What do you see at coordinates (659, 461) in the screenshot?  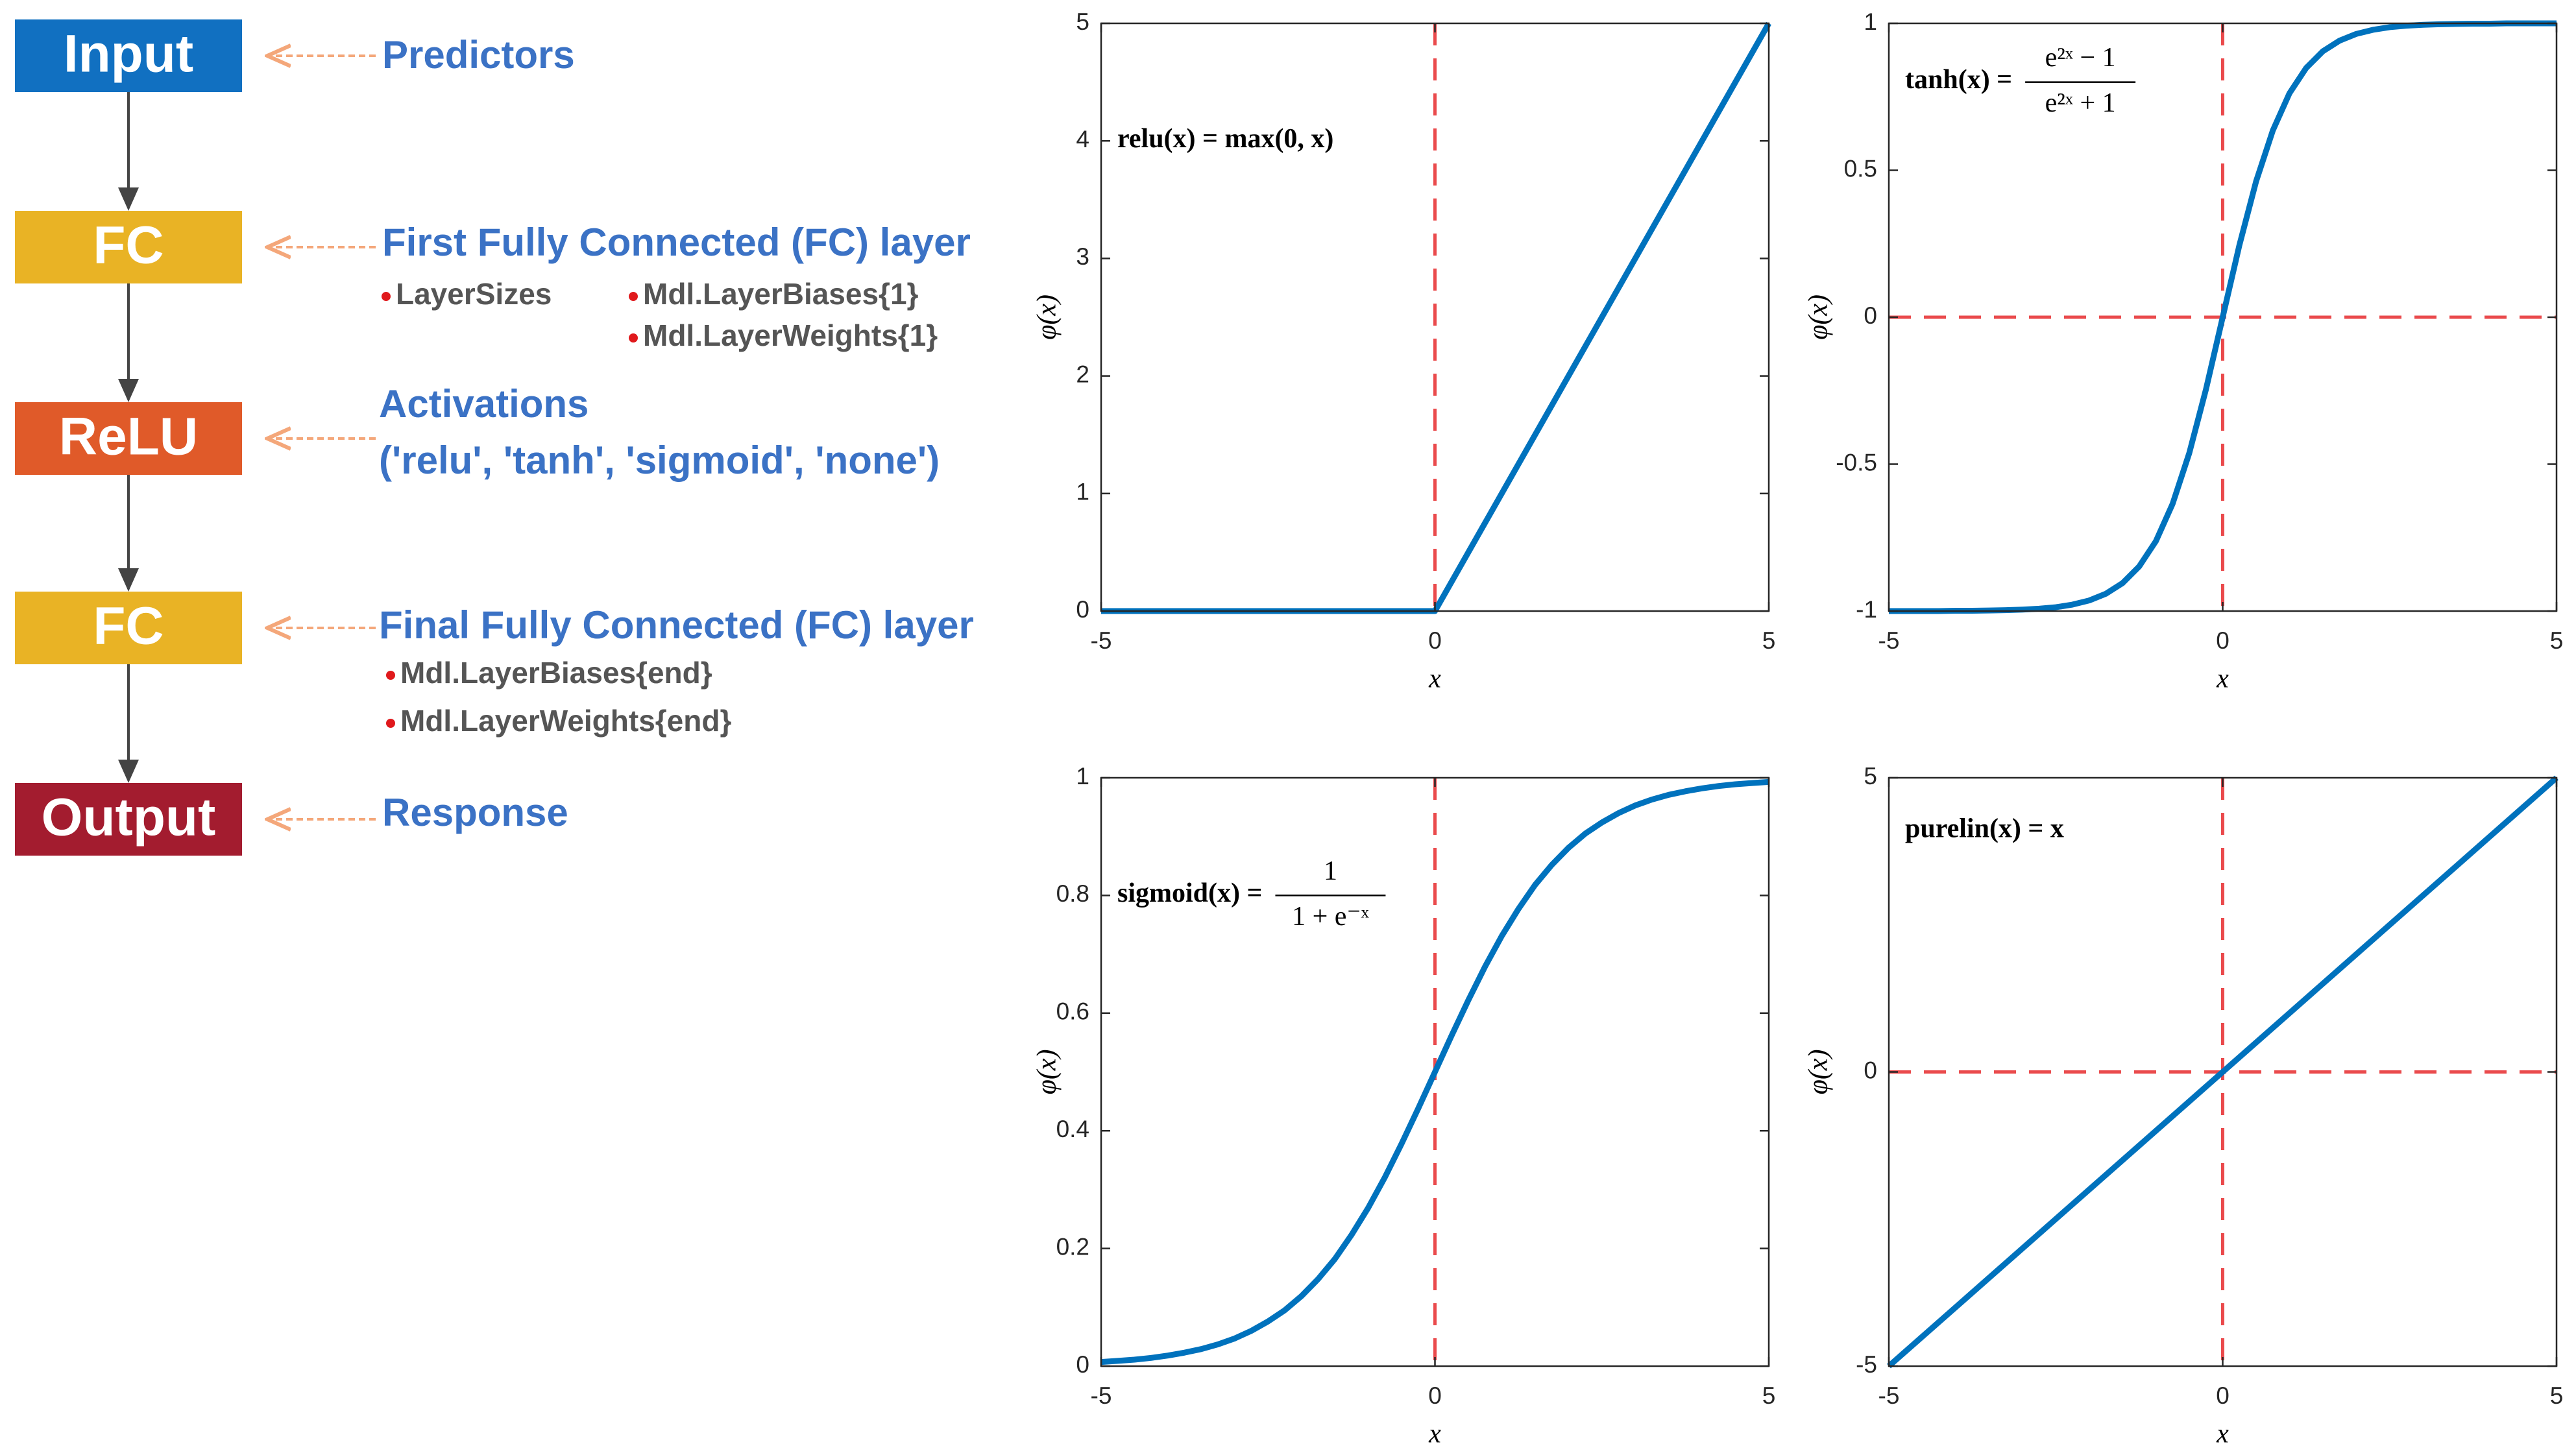 I see `activation-options: ('relu', 'tanh', 'sigmoid', 'none')` at bounding box center [659, 461].